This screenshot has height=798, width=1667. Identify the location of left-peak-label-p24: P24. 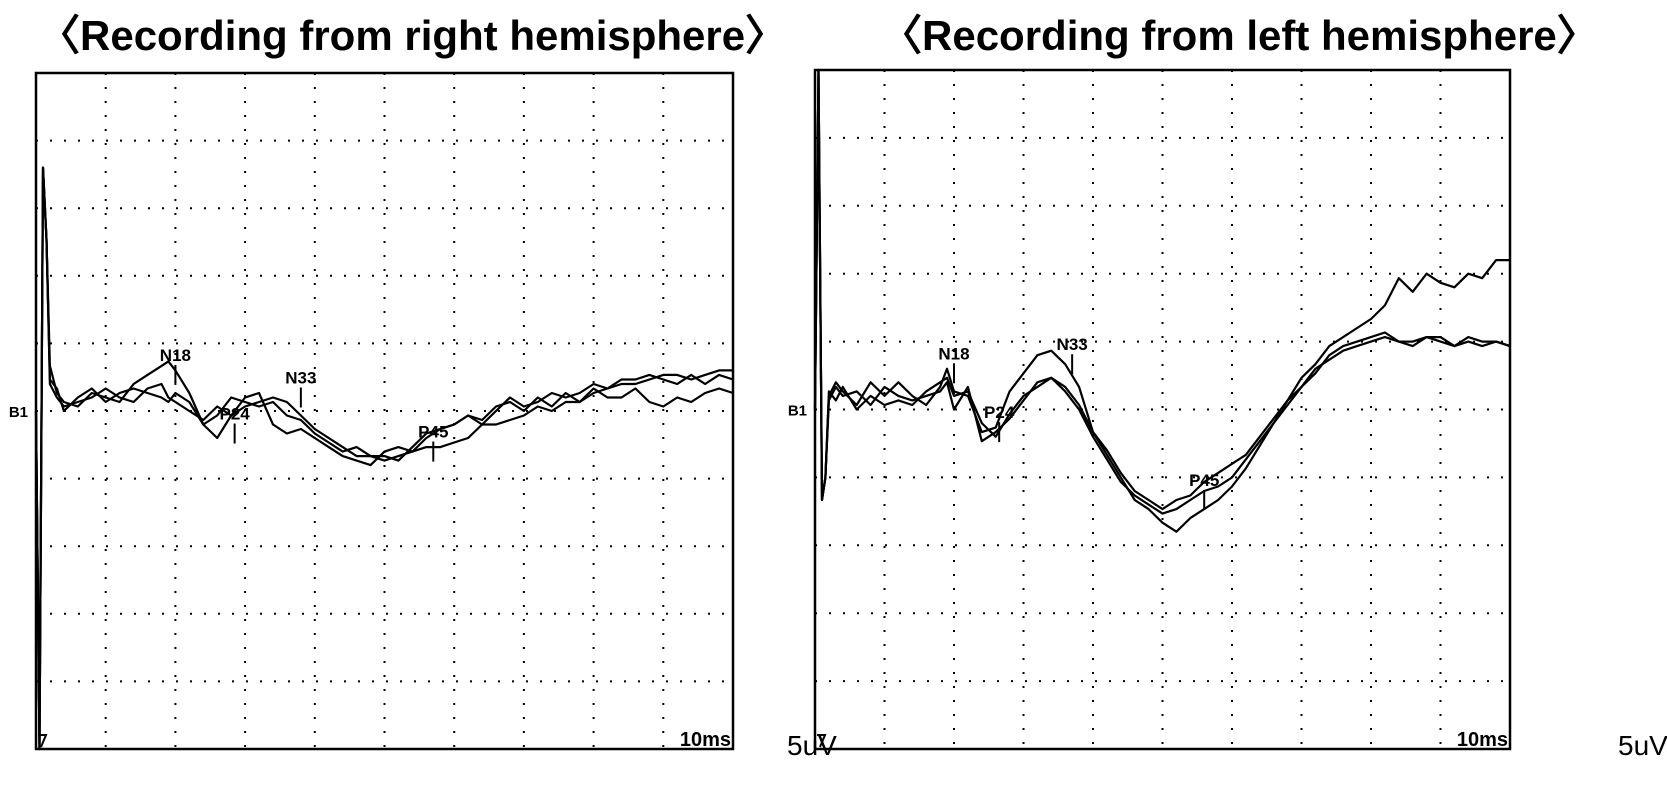
(999, 412).